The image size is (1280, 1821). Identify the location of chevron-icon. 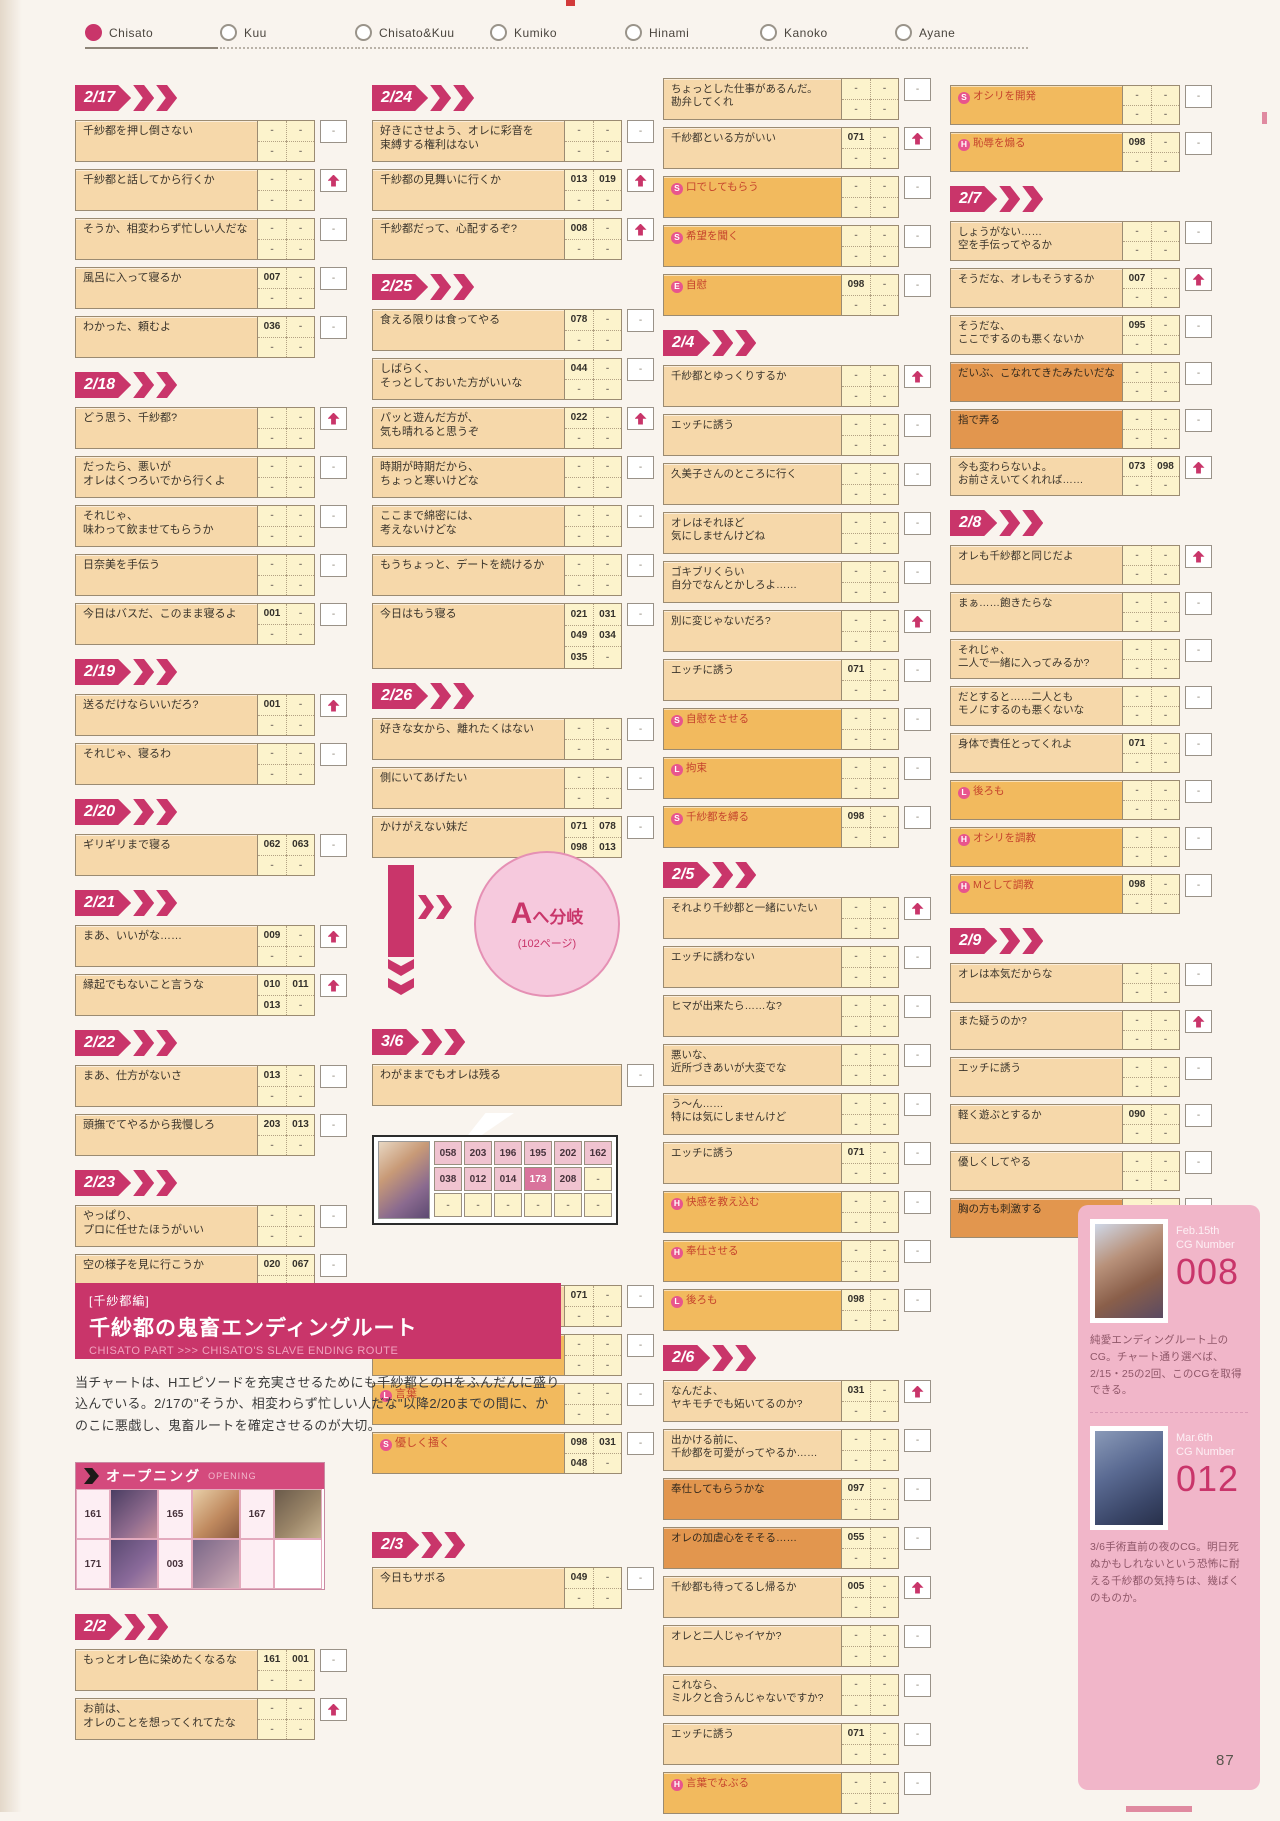
(441, 287).